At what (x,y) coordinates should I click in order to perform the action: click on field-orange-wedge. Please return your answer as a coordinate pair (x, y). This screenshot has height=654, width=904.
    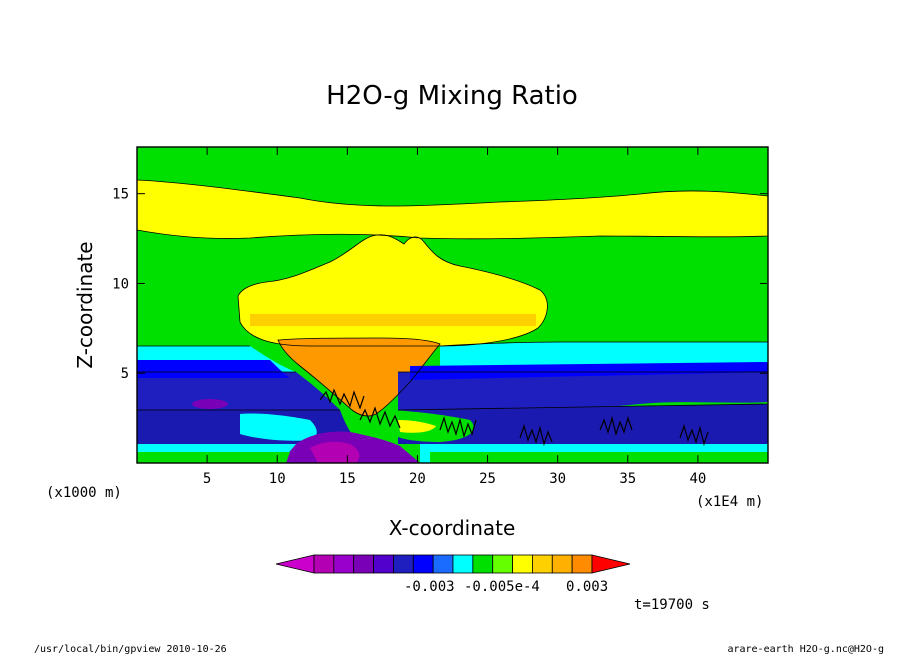
    Looking at the image, I should click on (359, 377).